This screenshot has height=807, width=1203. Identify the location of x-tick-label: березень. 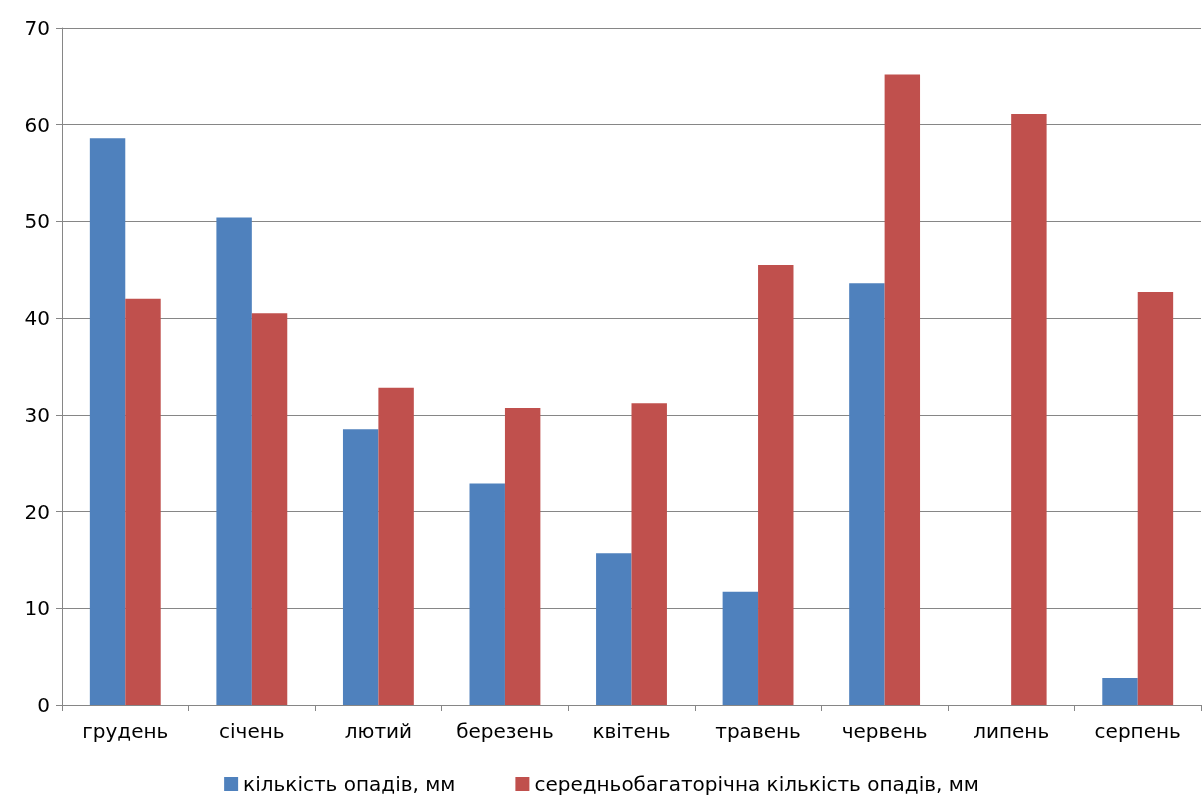
(505, 731).